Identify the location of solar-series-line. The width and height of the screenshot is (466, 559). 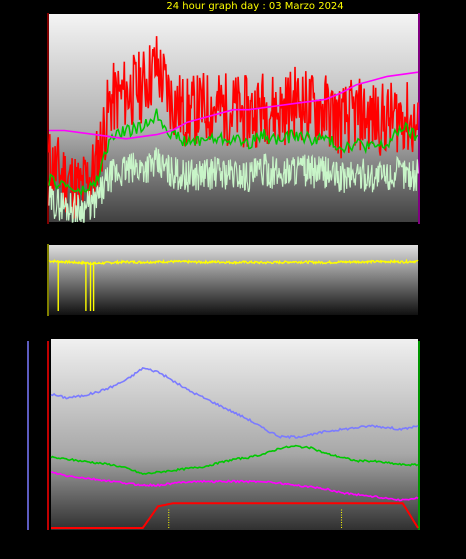
(235, 515).